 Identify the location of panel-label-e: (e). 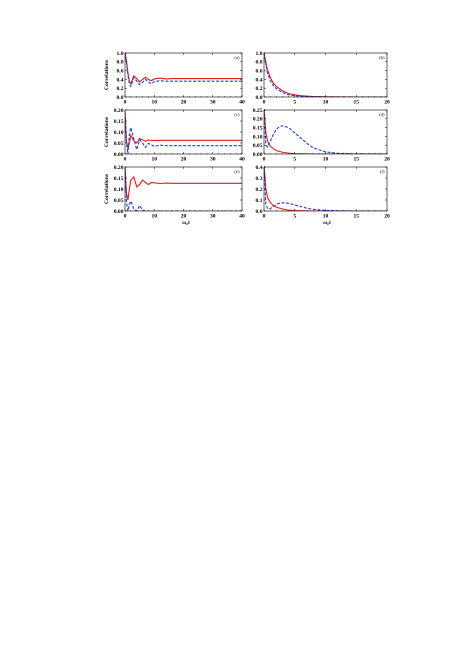
(237, 171).